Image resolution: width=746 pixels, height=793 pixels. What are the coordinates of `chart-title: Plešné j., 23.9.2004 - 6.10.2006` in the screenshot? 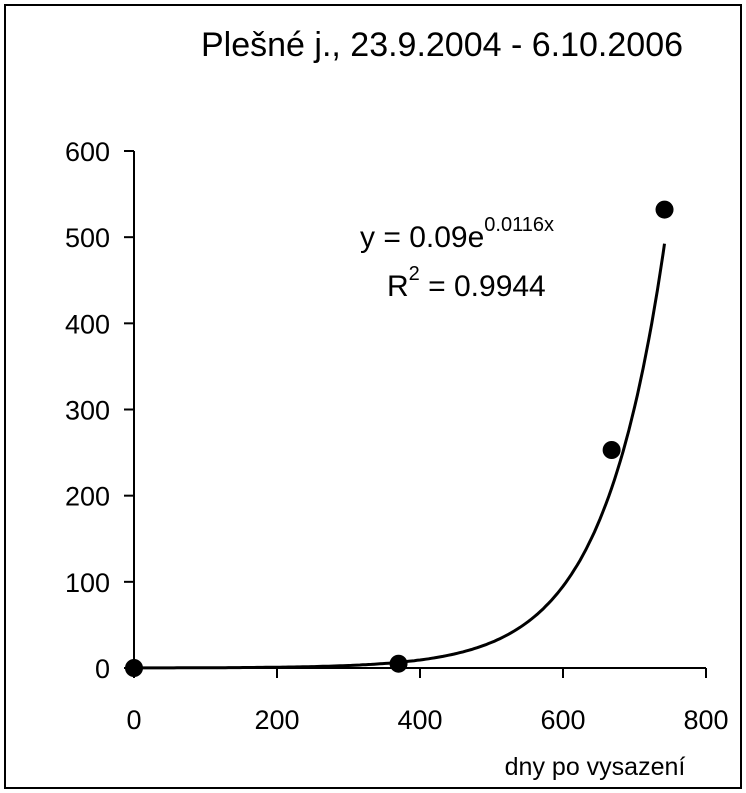 It's located at (442, 45).